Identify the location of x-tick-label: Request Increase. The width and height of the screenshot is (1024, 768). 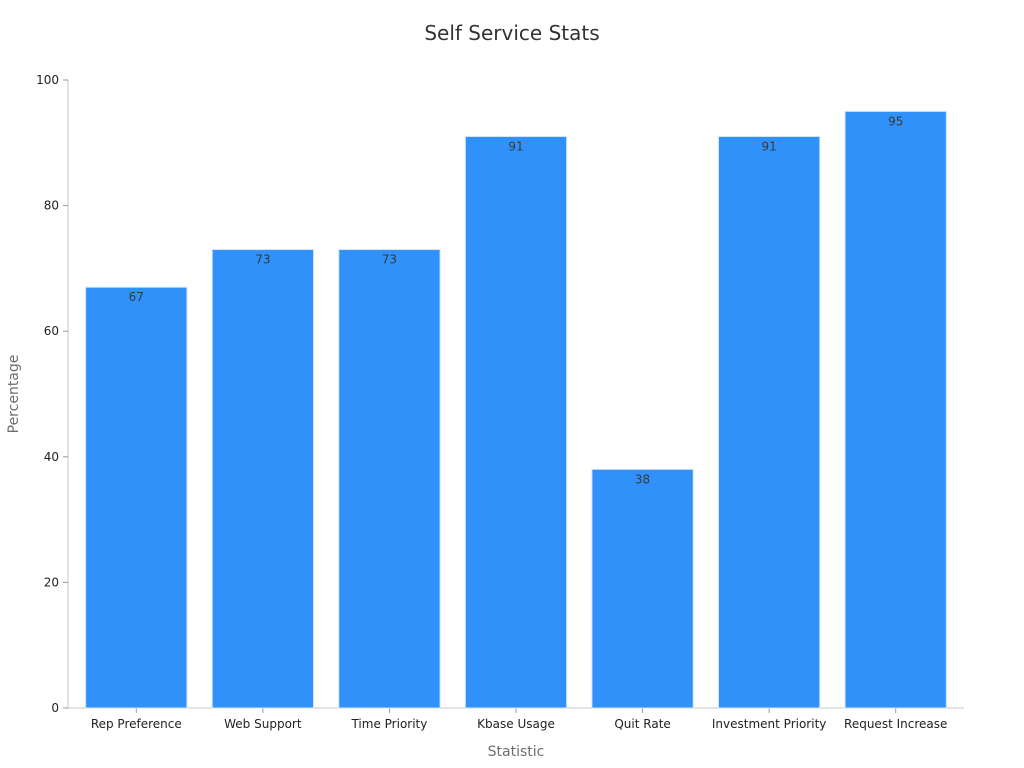
(895, 724).